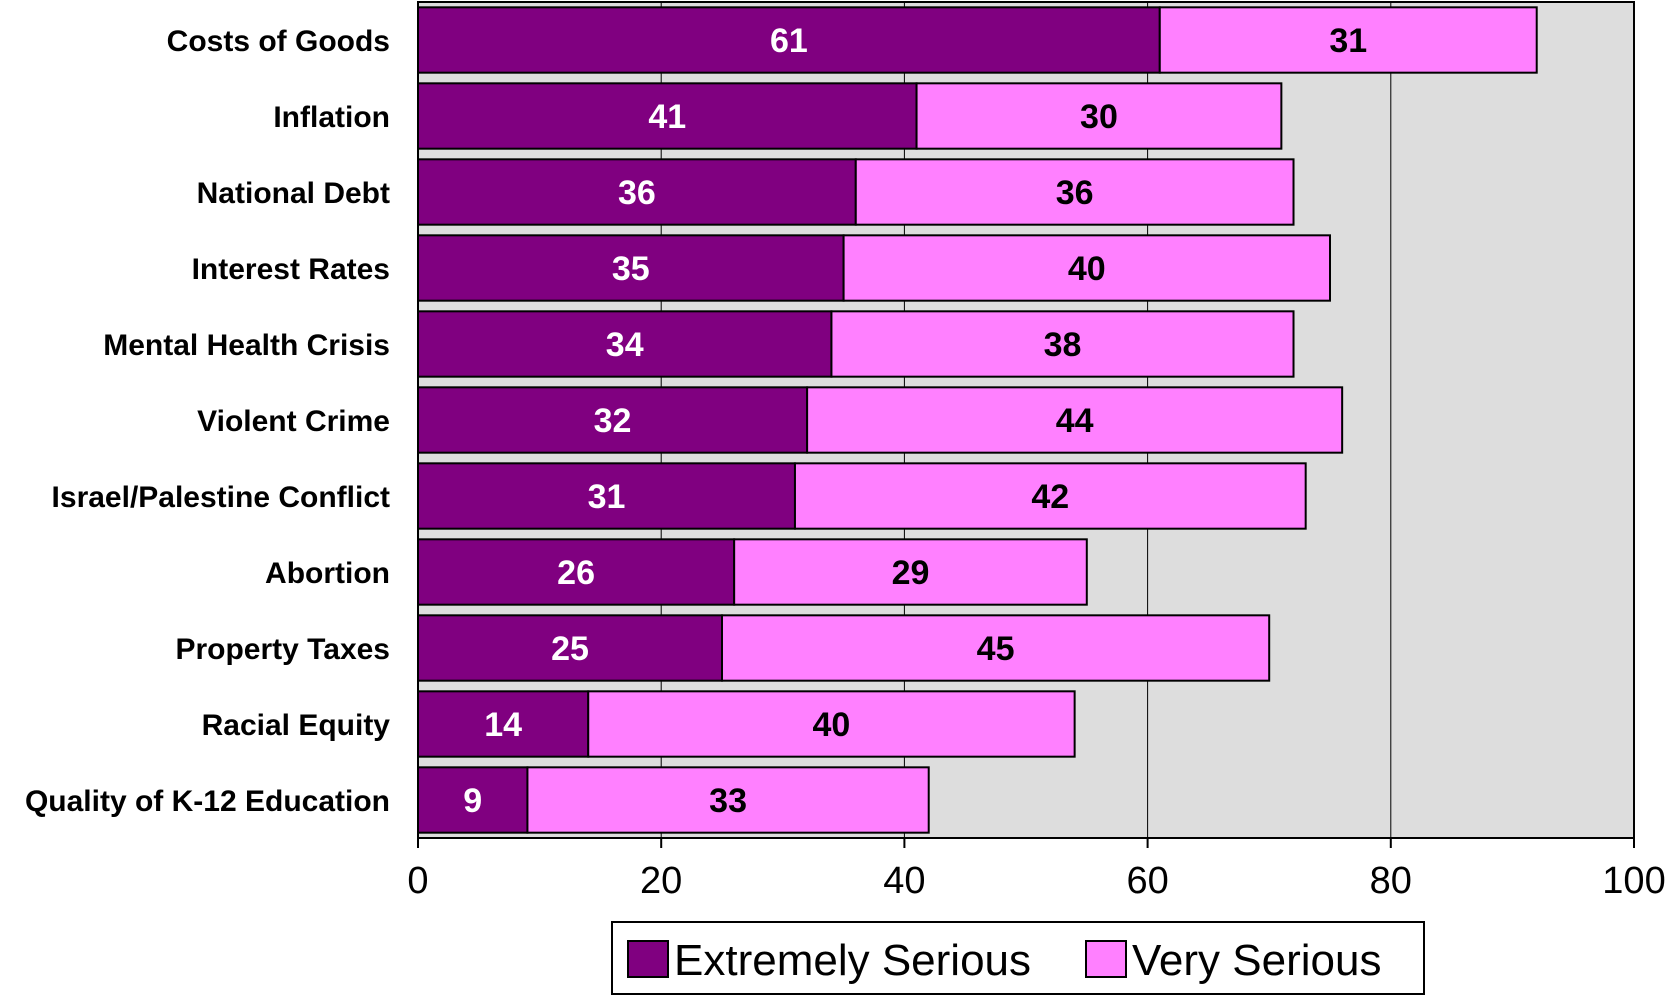  Describe the element at coordinates (852, 960) in the screenshot. I see `legend-label: Extremely Serious` at that location.